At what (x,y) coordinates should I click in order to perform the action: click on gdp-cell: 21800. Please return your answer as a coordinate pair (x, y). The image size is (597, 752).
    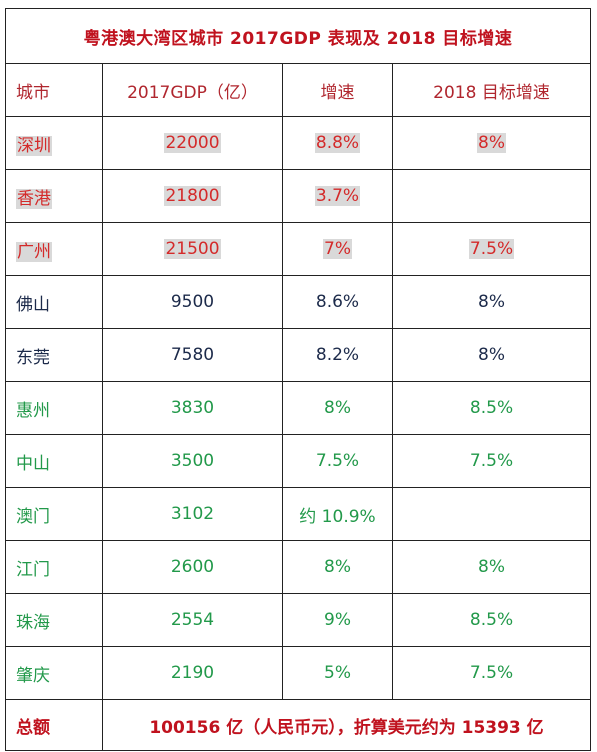
    Looking at the image, I should click on (192, 196).